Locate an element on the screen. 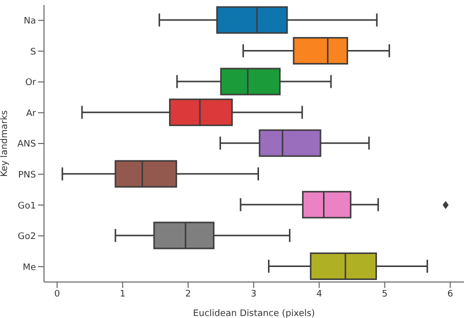 The width and height of the screenshot is (474, 318). y-tick-label: S is located at coordinates (33, 52).